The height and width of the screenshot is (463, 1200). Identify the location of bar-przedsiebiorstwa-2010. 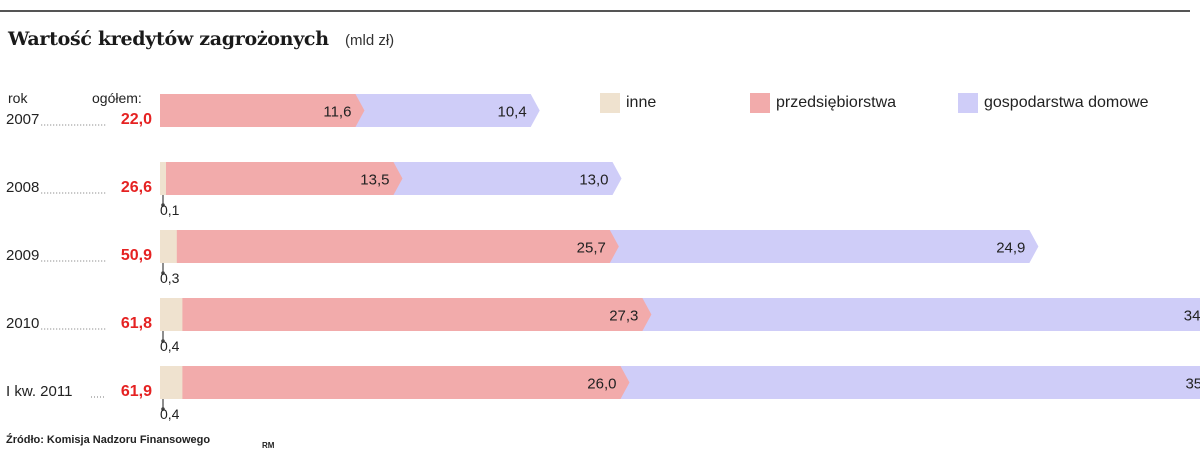
(417, 314).